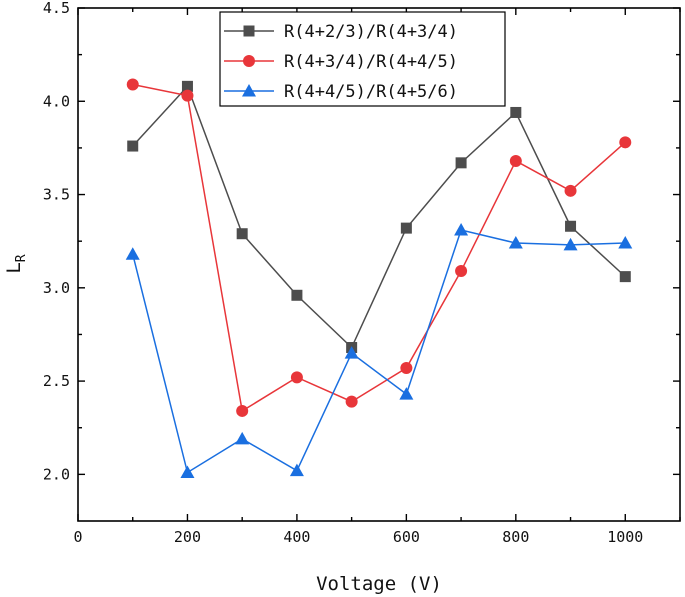 This screenshot has width=685, height=597. I want to click on y-axis-label: LR, so click(16, 263).